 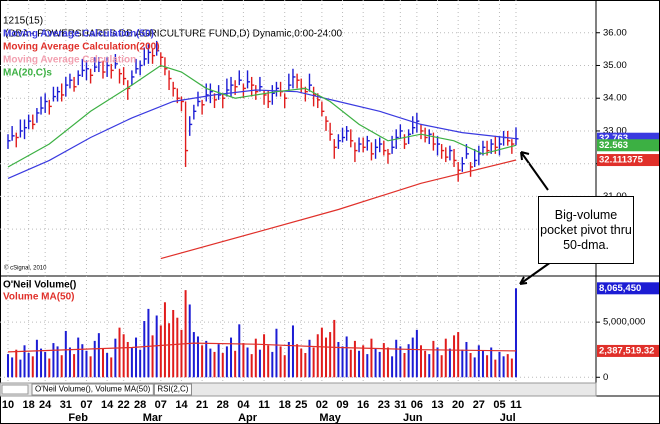 I want to click on y-tick-label: 33.00, so click(x=615, y=130).